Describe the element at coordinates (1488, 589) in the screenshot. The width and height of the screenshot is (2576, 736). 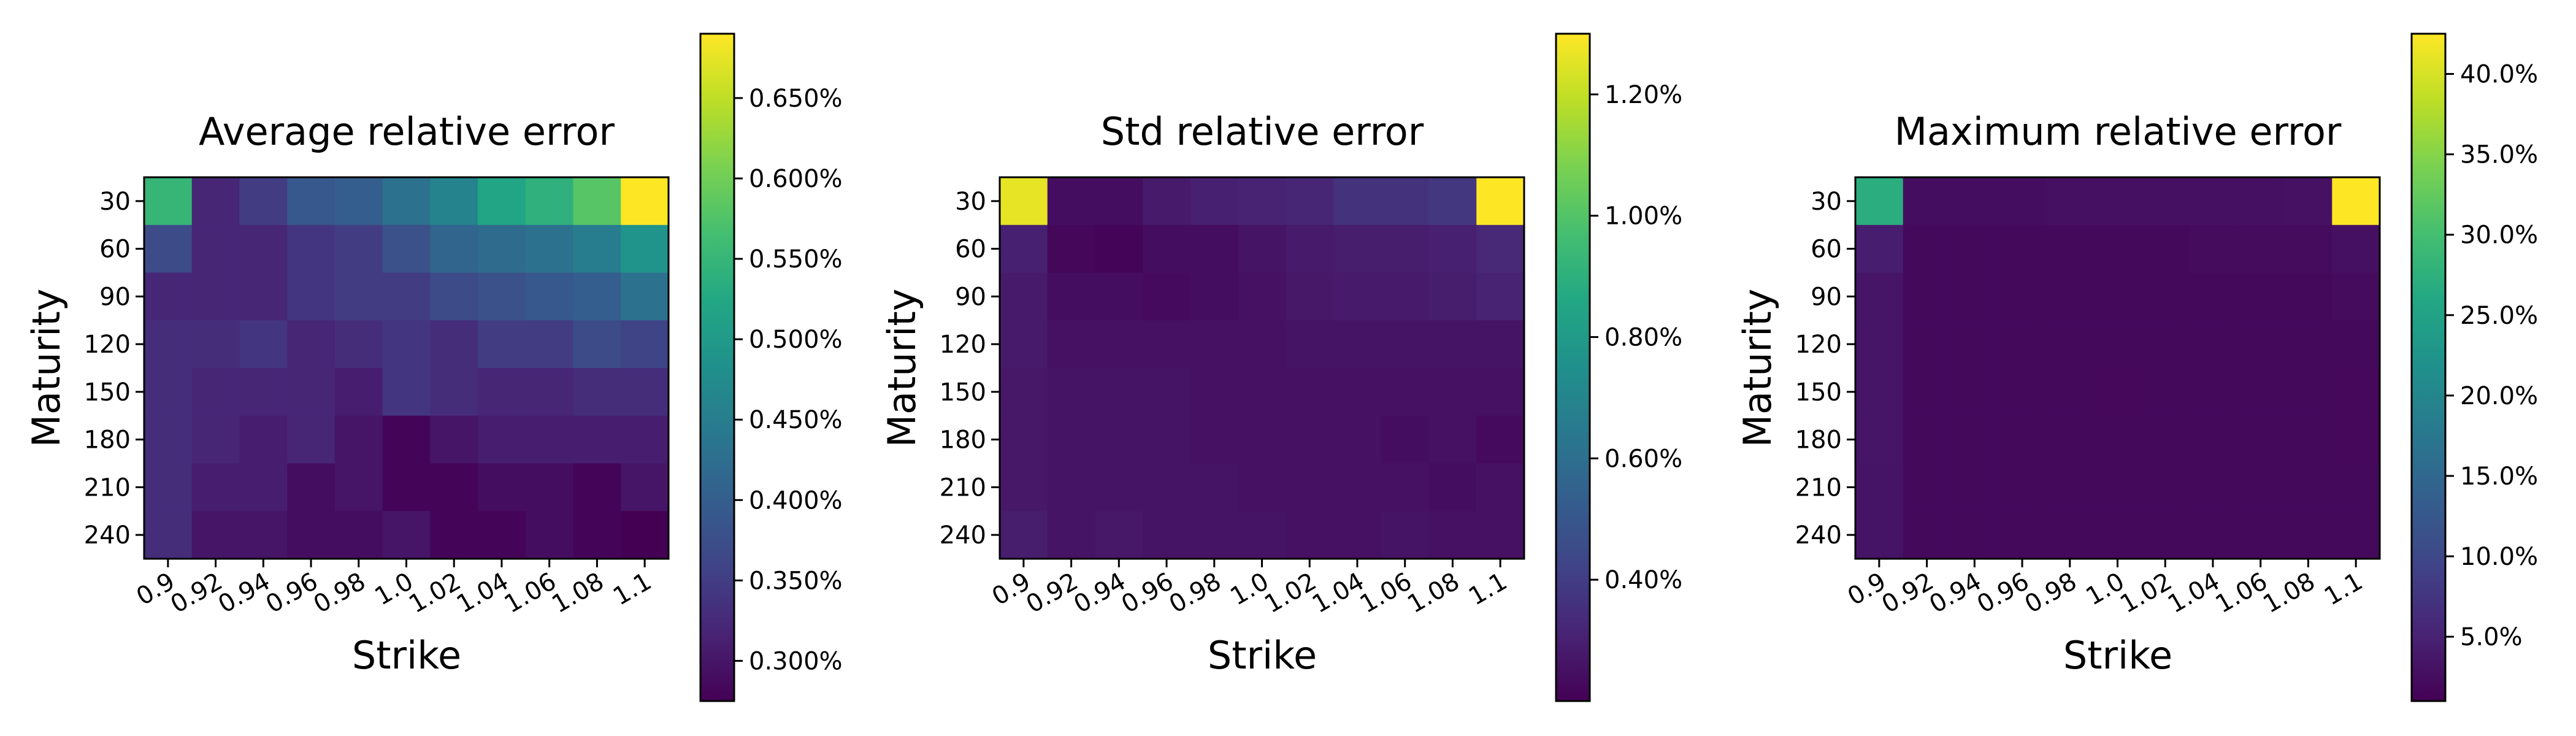
I see `x-tick-label: 1.1` at that location.